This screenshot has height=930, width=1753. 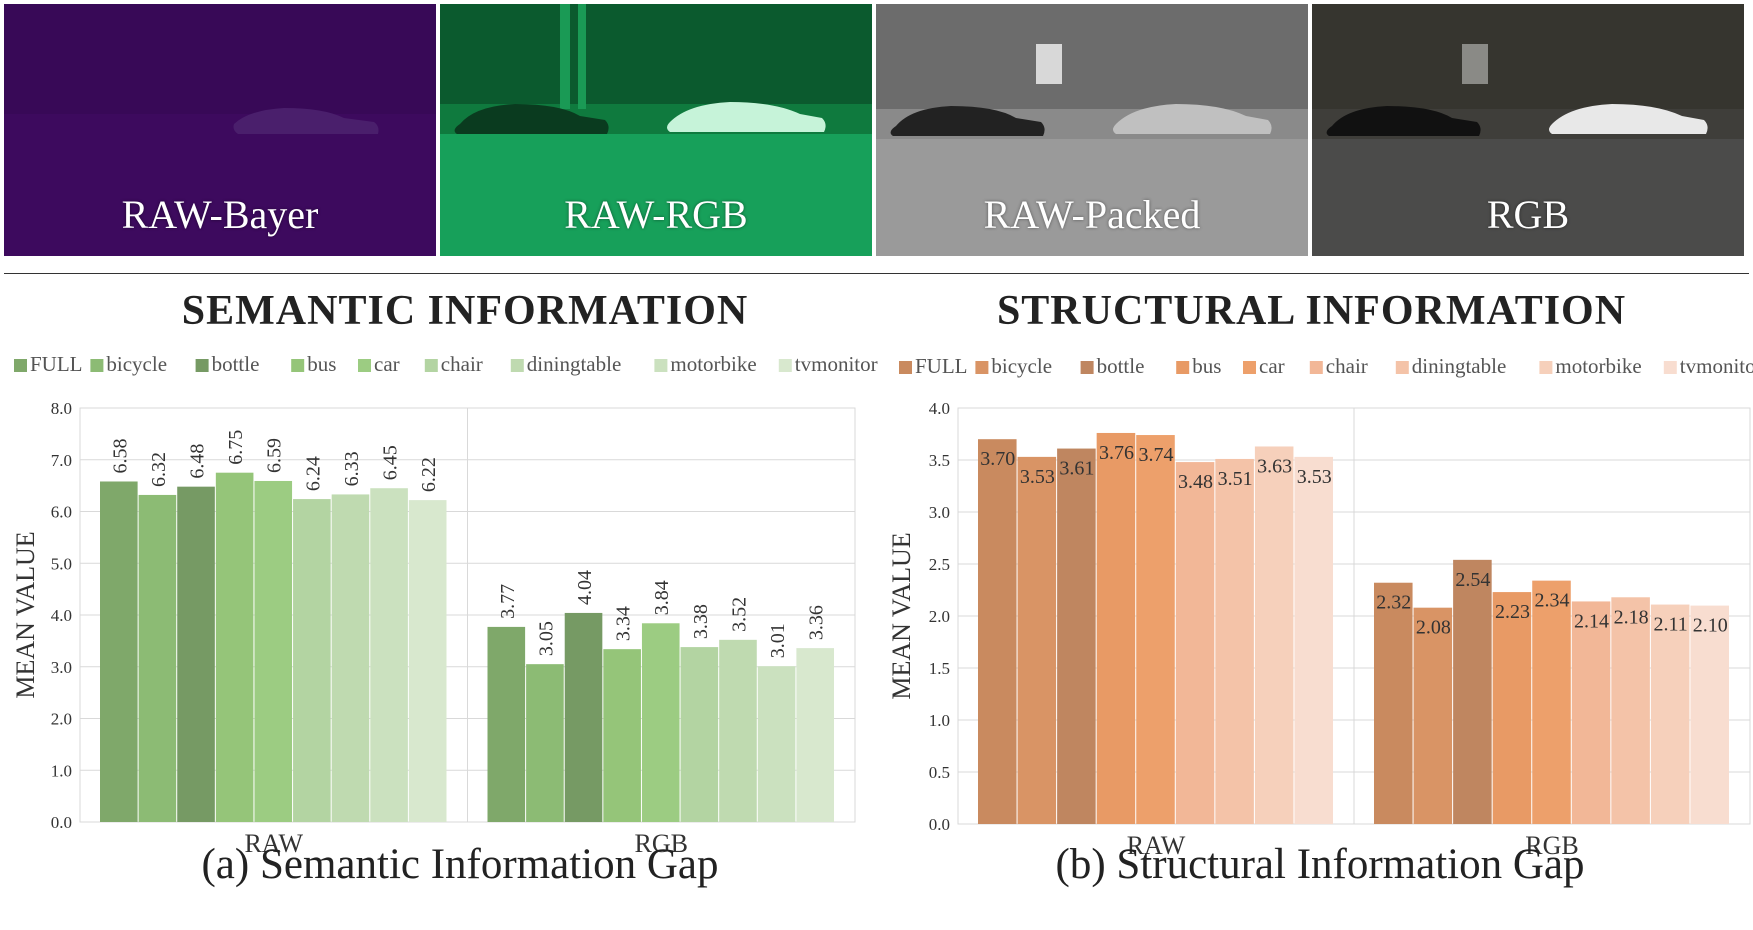 What do you see at coordinates (1459, 366) in the screenshot?
I see `legend-label: diningtable` at bounding box center [1459, 366].